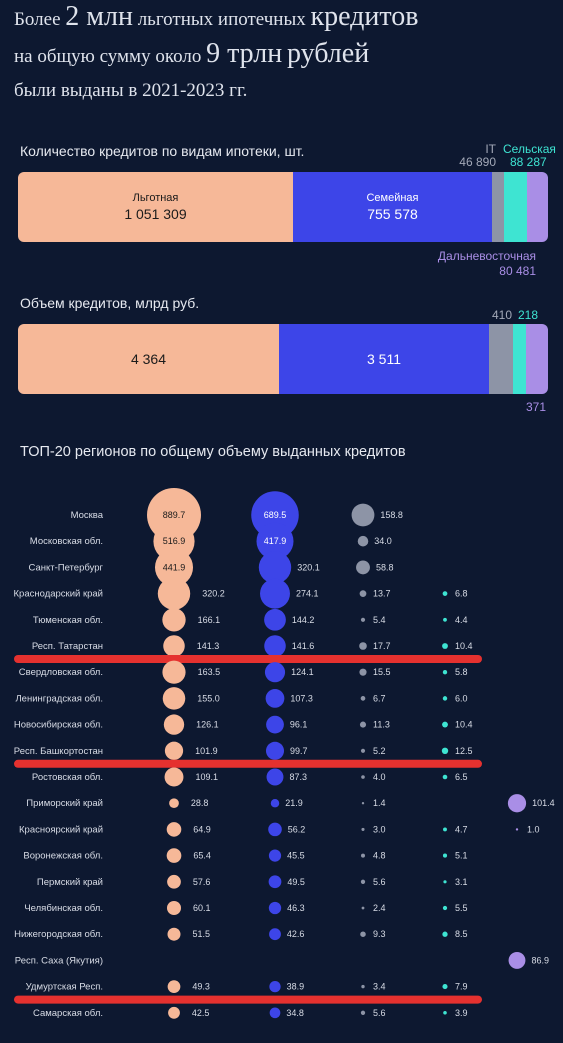 The width and height of the screenshot is (563, 1043). I want to click on family-value-label: 689.5, so click(275, 515).